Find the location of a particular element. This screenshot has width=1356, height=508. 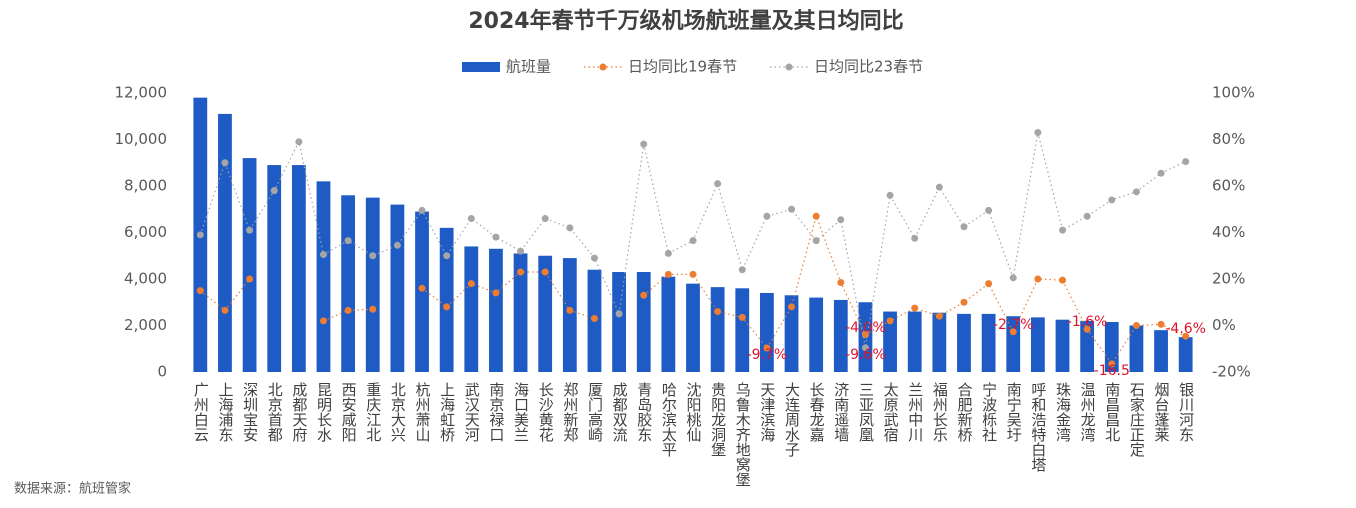

x-tick-label: 兰州中川 is located at coordinates (915, 412).